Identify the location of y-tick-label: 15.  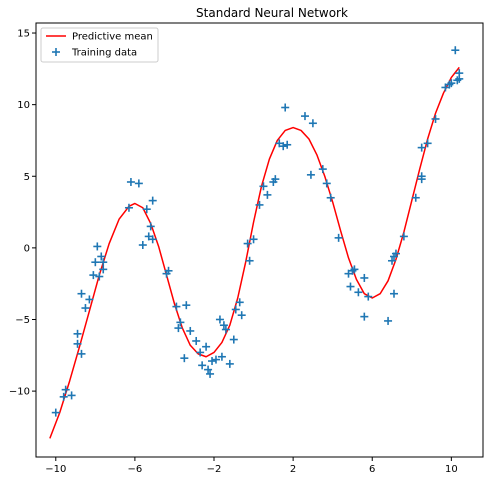
(23, 34).